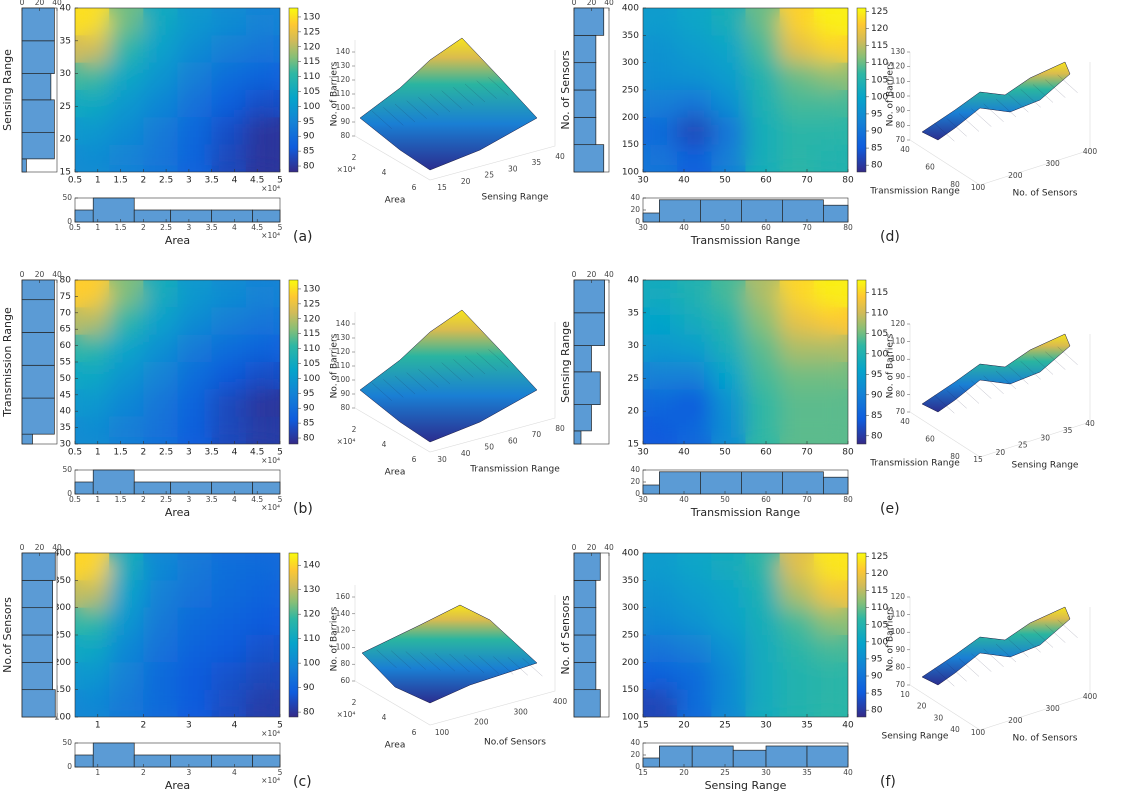 The image size is (1121, 800). What do you see at coordinates (22, 3) in the screenshot?
I see `y-hist-tick-label: 0` at bounding box center [22, 3].